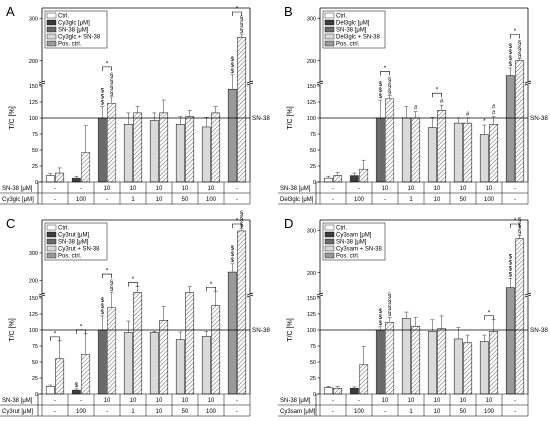 The height and width of the screenshot is (421, 550). I want to click on table-row-label: Cy3glc [μM], so click(18, 200).